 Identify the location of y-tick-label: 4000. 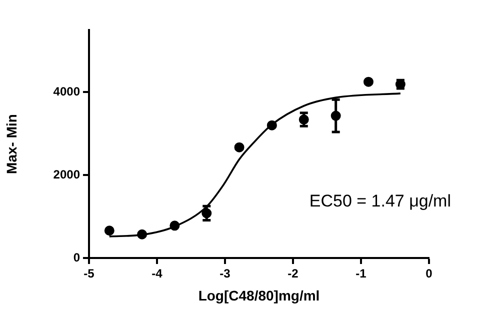
(66, 91).